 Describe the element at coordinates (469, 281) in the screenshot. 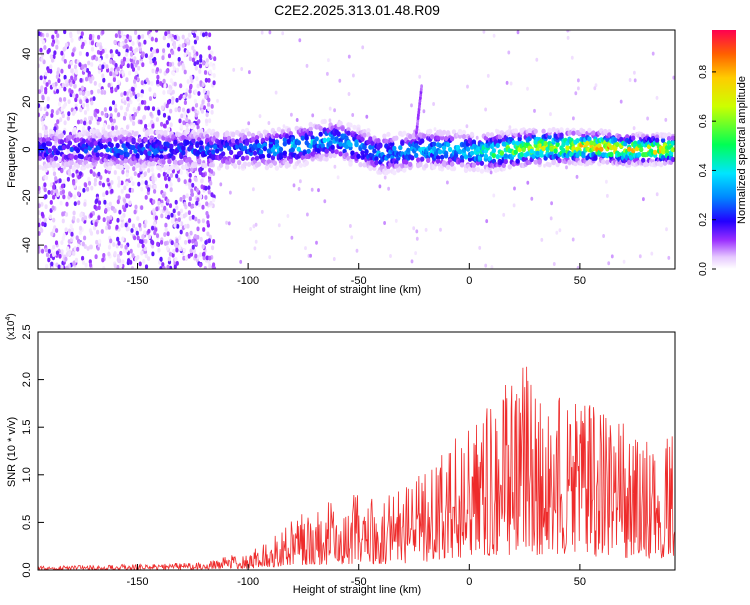

I see `spectrogram-x-tick-label: 0` at that location.